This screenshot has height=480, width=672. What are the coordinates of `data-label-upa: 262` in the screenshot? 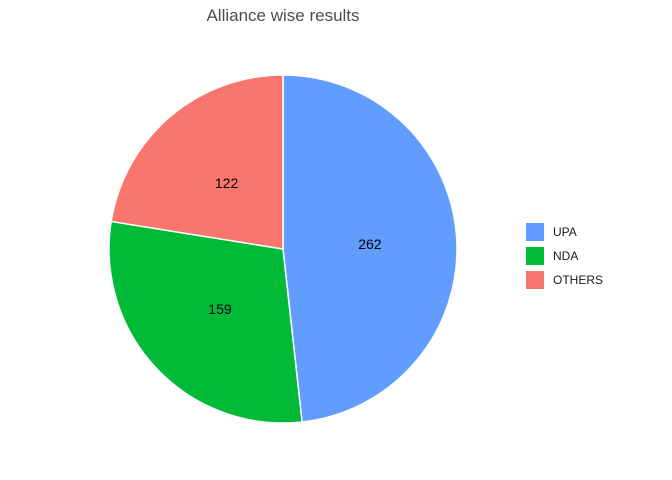 It's located at (370, 244).